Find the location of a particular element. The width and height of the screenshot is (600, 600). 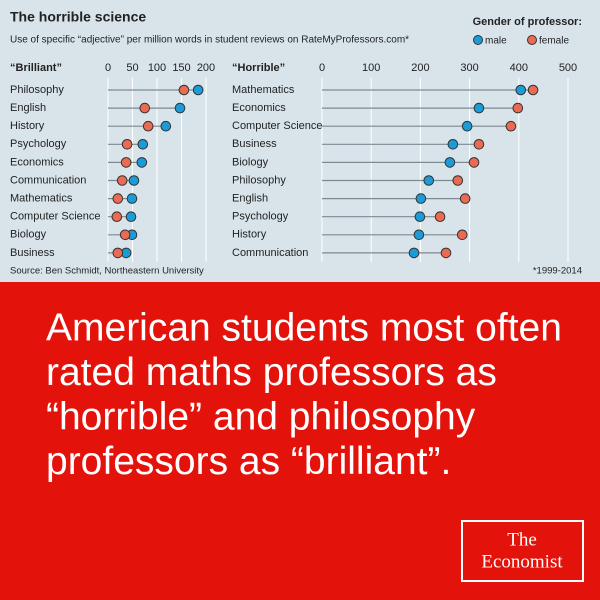

logo-text: The is located at coordinates (522, 539).